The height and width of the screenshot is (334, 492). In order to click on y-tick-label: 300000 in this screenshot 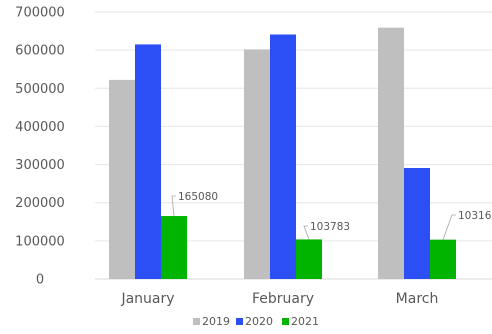, I will do `click(40, 165)`.